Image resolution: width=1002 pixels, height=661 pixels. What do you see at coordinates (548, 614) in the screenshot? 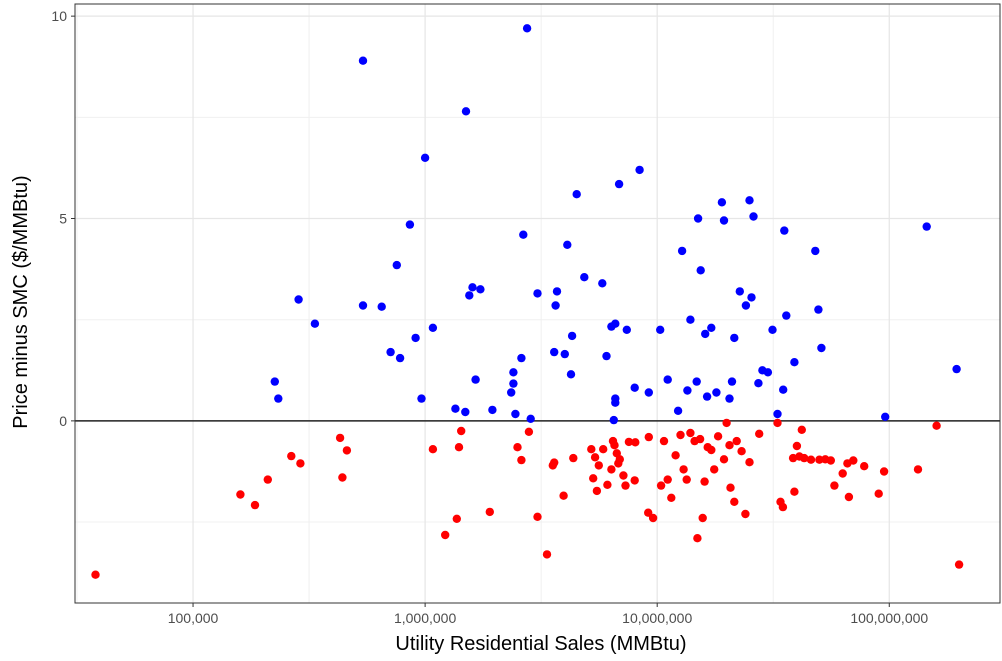
I see `x-axis-ticks: 100,000 1,000,000 10,000,000 100,000,000` at bounding box center [548, 614].